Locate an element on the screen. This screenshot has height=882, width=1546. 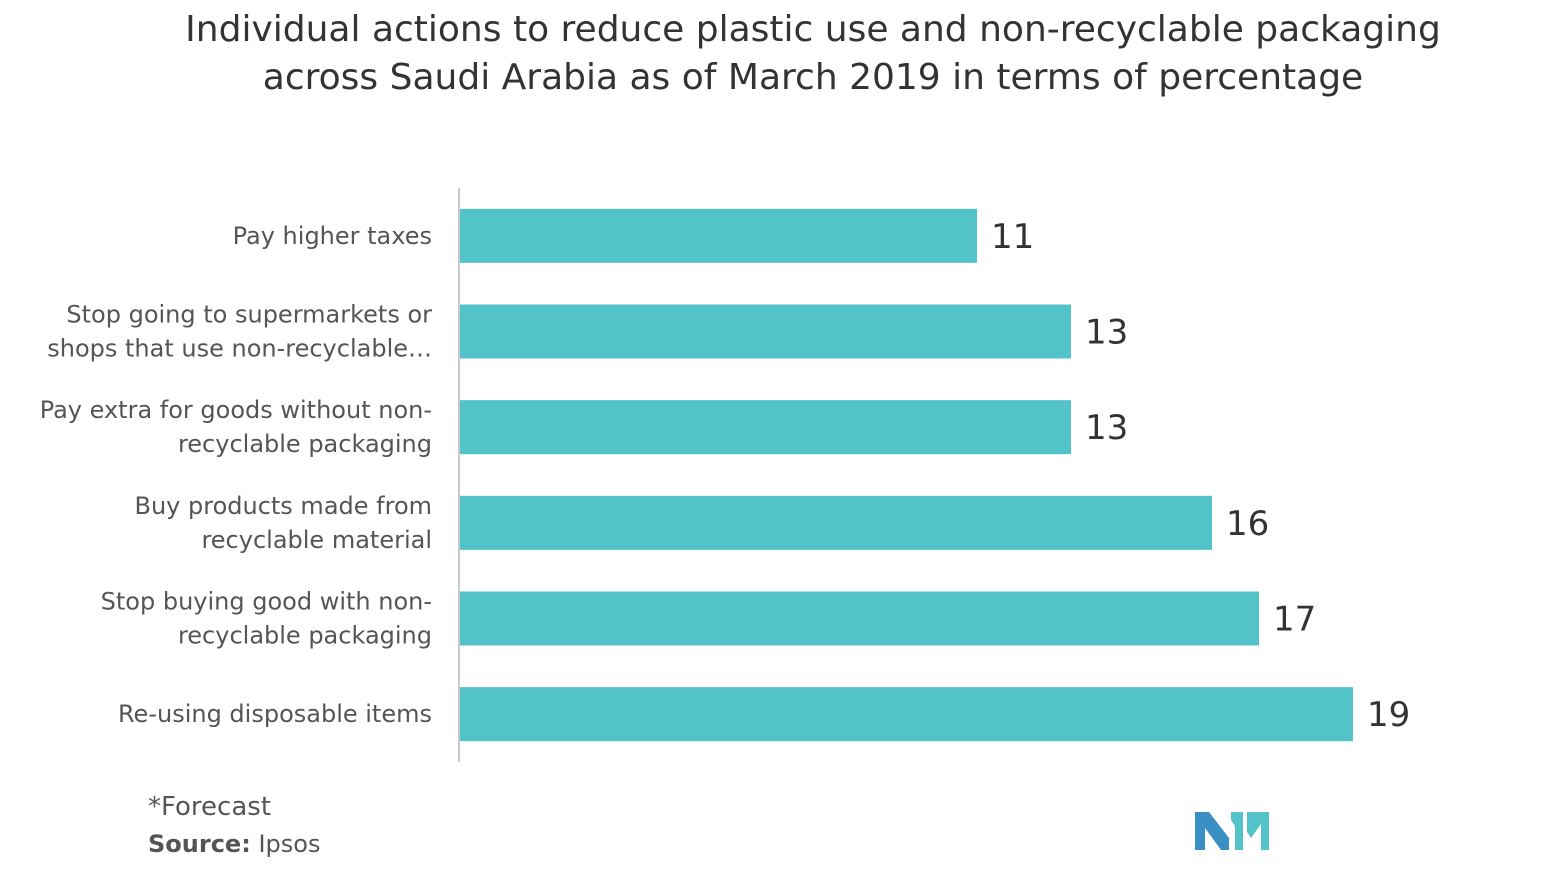
source-line: Source: Ipsos is located at coordinates (234, 844).